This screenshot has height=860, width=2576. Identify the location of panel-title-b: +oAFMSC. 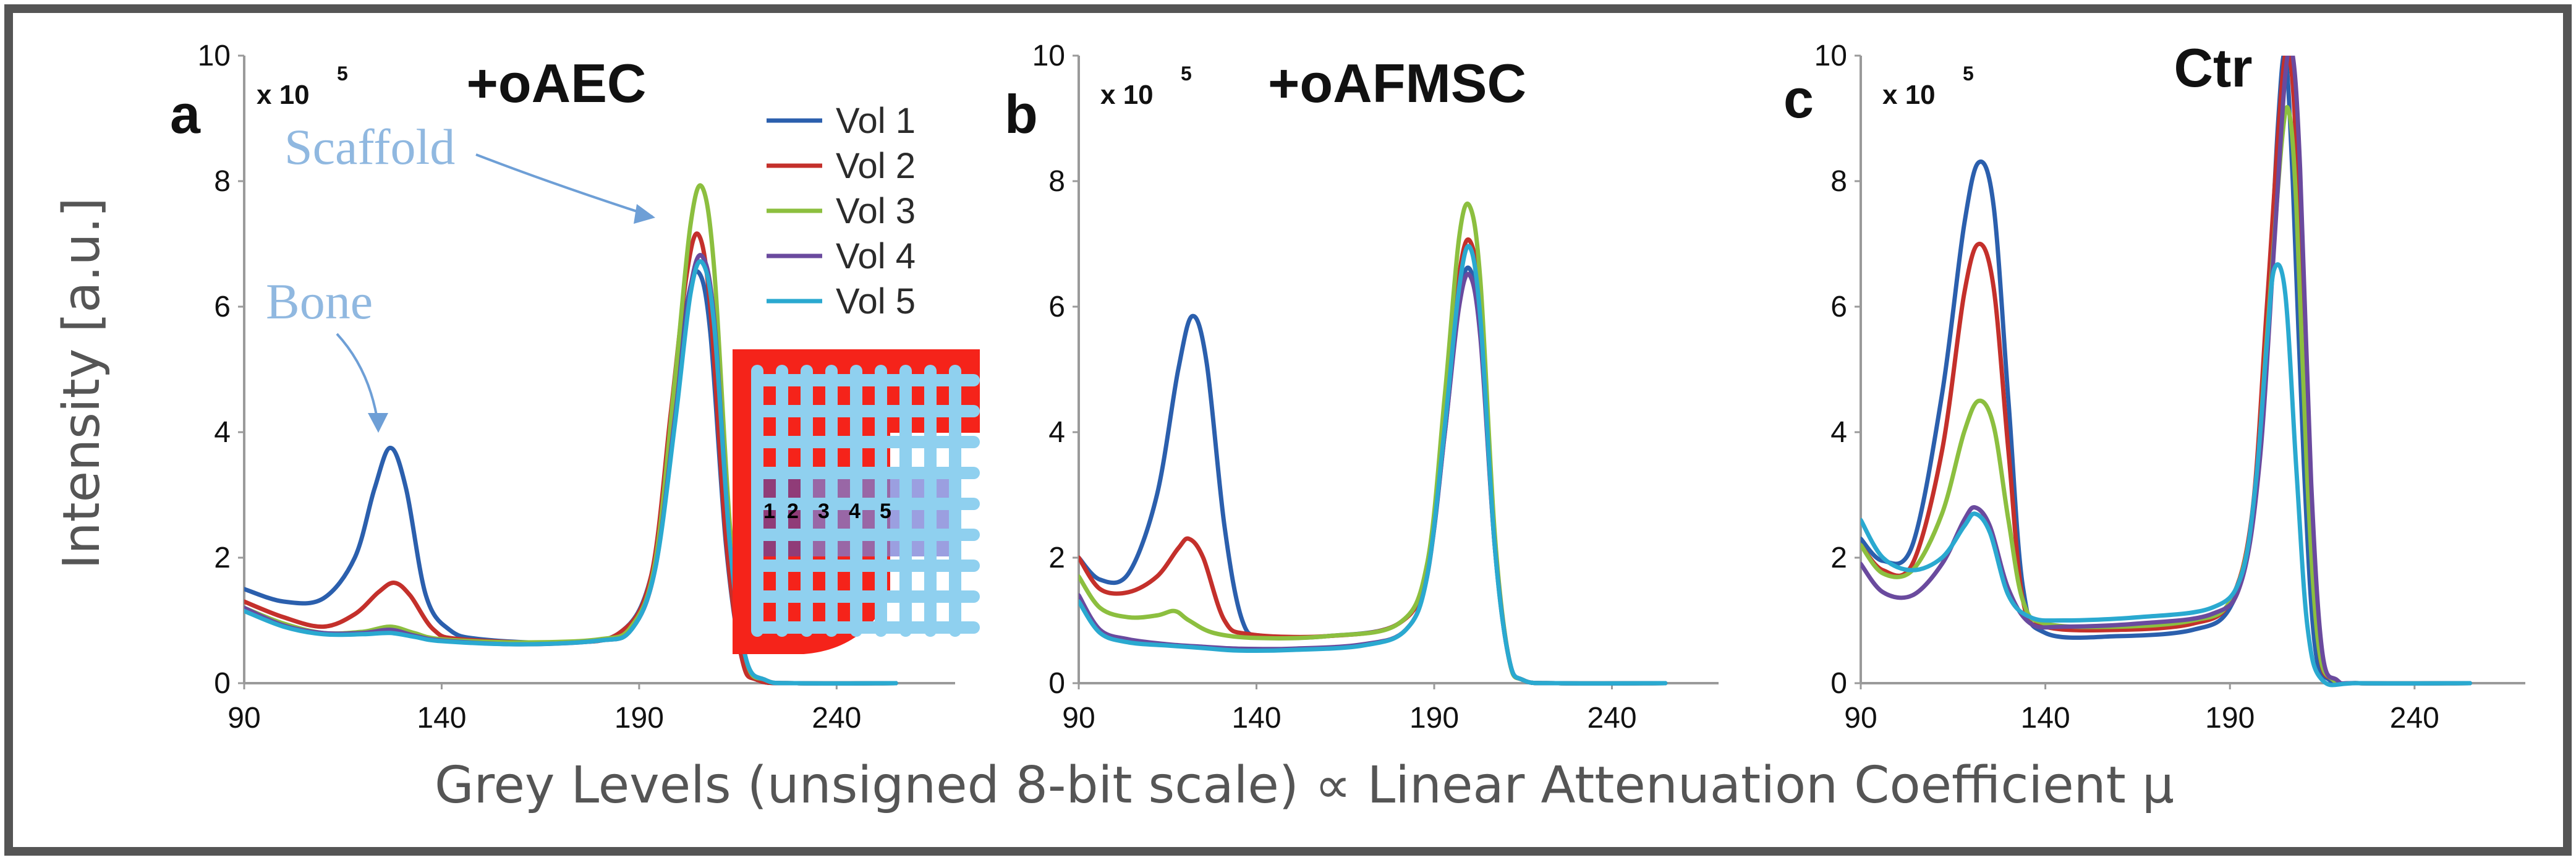
(1397, 83).